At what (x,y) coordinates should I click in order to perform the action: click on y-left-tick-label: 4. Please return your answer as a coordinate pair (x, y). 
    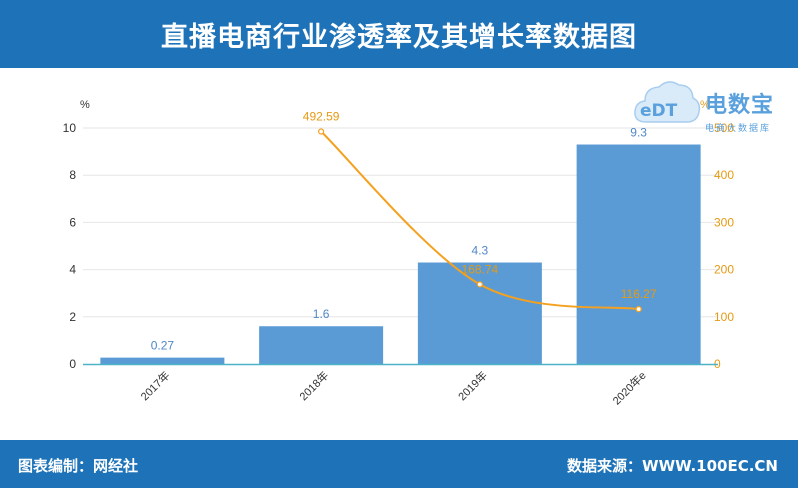
    Looking at the image, I should click on (72, 270).